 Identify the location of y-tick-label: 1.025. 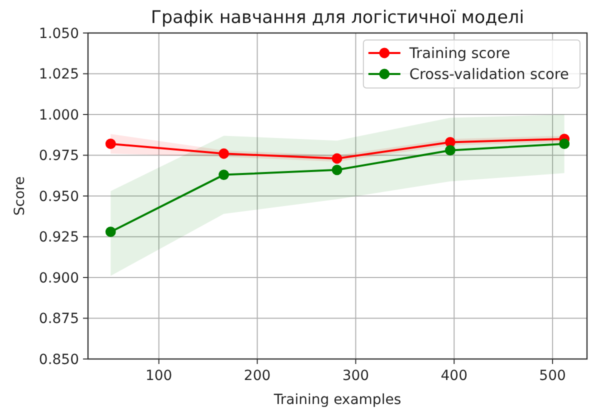
(58, 74).